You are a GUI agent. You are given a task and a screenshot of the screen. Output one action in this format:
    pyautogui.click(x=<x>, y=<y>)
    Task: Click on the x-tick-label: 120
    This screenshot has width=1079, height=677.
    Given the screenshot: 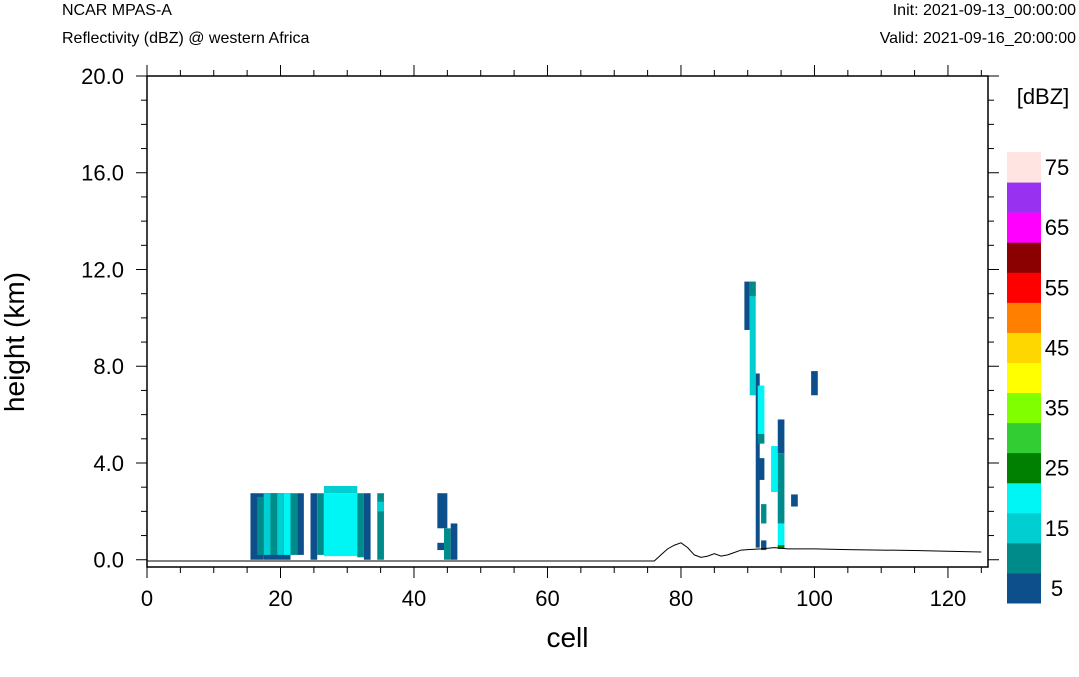 What is the action you would take?
    pyautogui.click(x=948, y=598)
    